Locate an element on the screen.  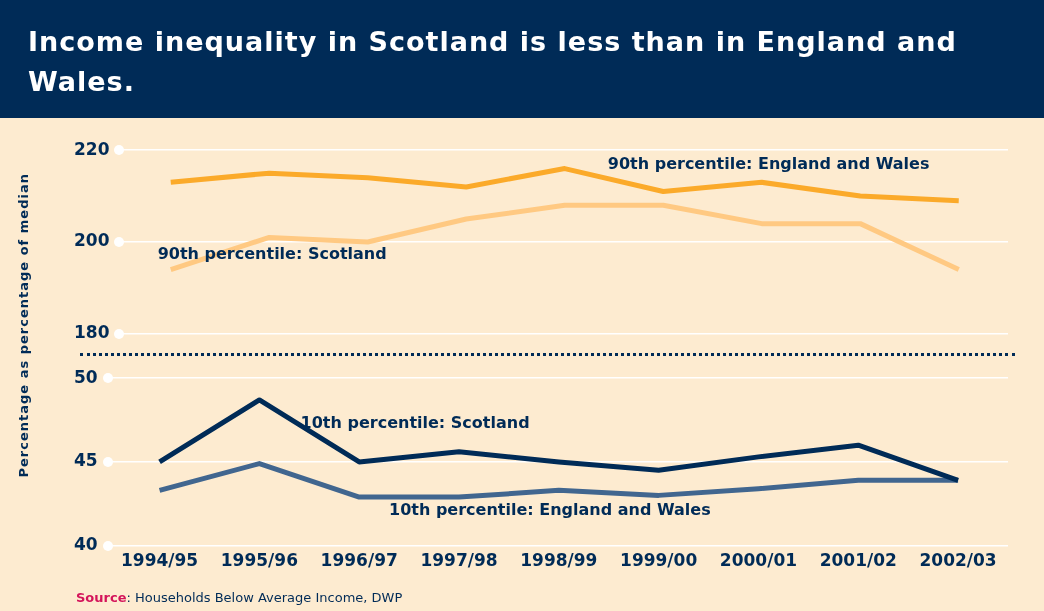
x-tick-label: 1999/00 is located at coordinates (659, 560).